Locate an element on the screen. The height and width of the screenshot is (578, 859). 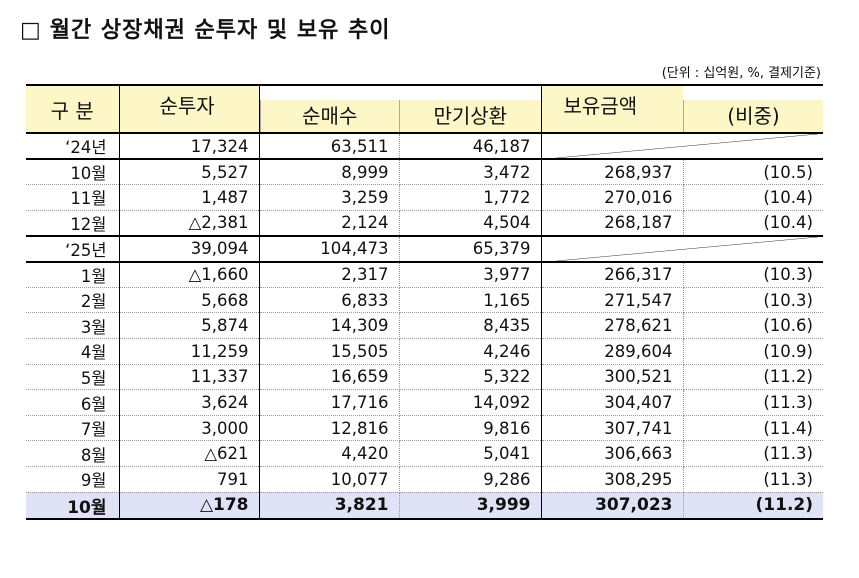
table-row: 11월 1,487 3,259 1,772 270,016 (10.4) is located at coordinates (424, 197).